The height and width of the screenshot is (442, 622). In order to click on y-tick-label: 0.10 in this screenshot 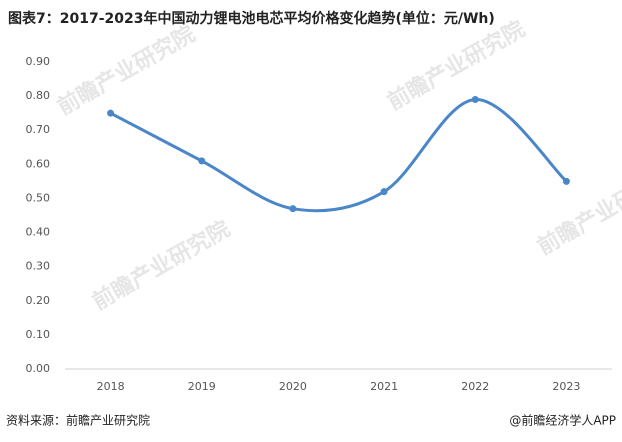, I will do `click(38, 334)`.